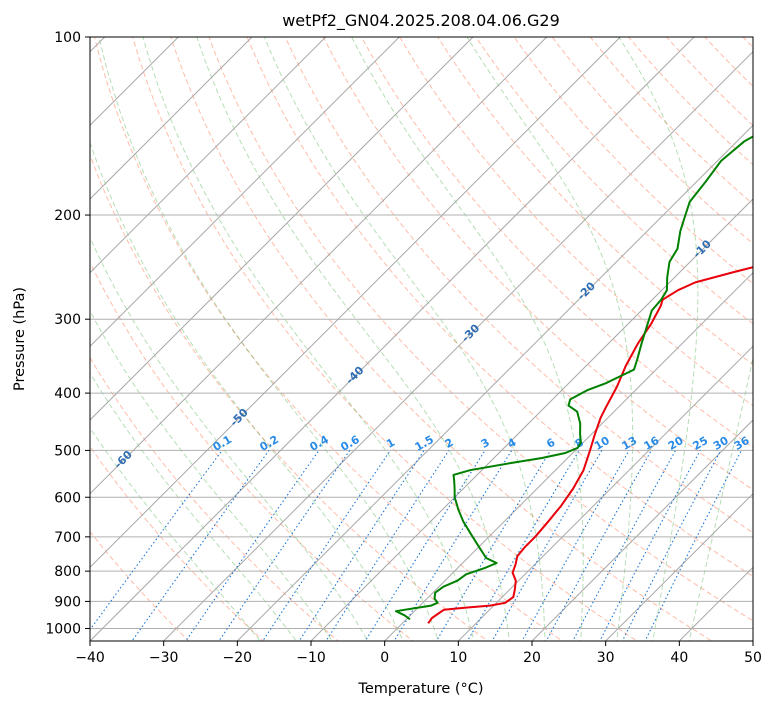 This screenshot has width=775, height=708. Describe the element at coordinates (90, 658) in the screenshot. I see `x-tick-label: −40` at that location.